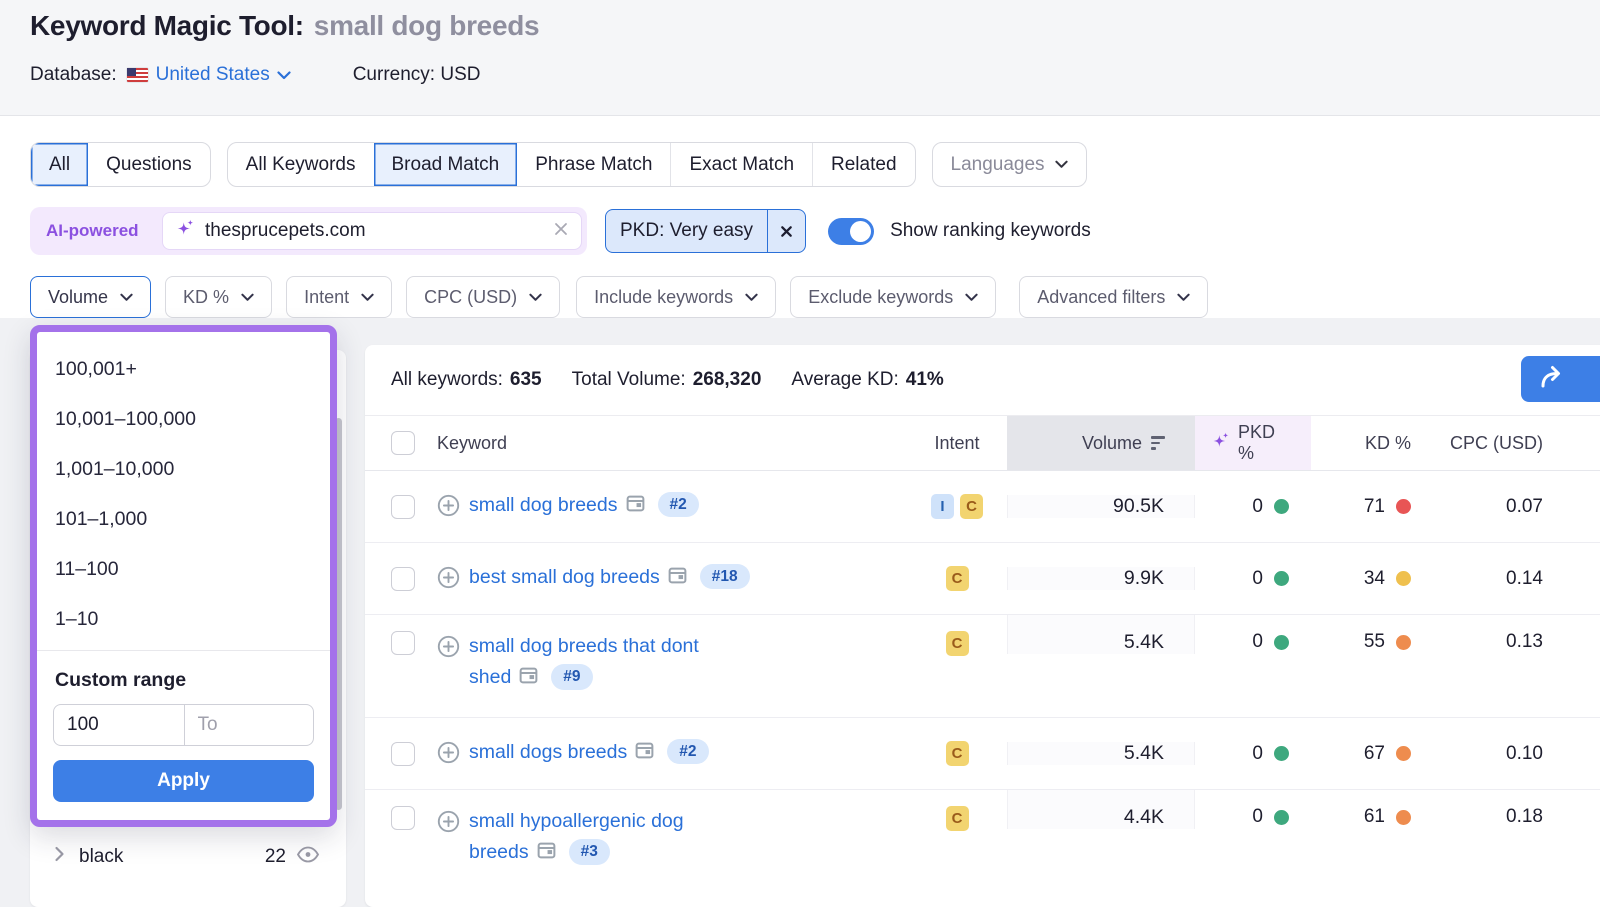 This screenshot has height=907, width=1600. I want to click on pkd-column-header: PKD %, so click(1253, 443).